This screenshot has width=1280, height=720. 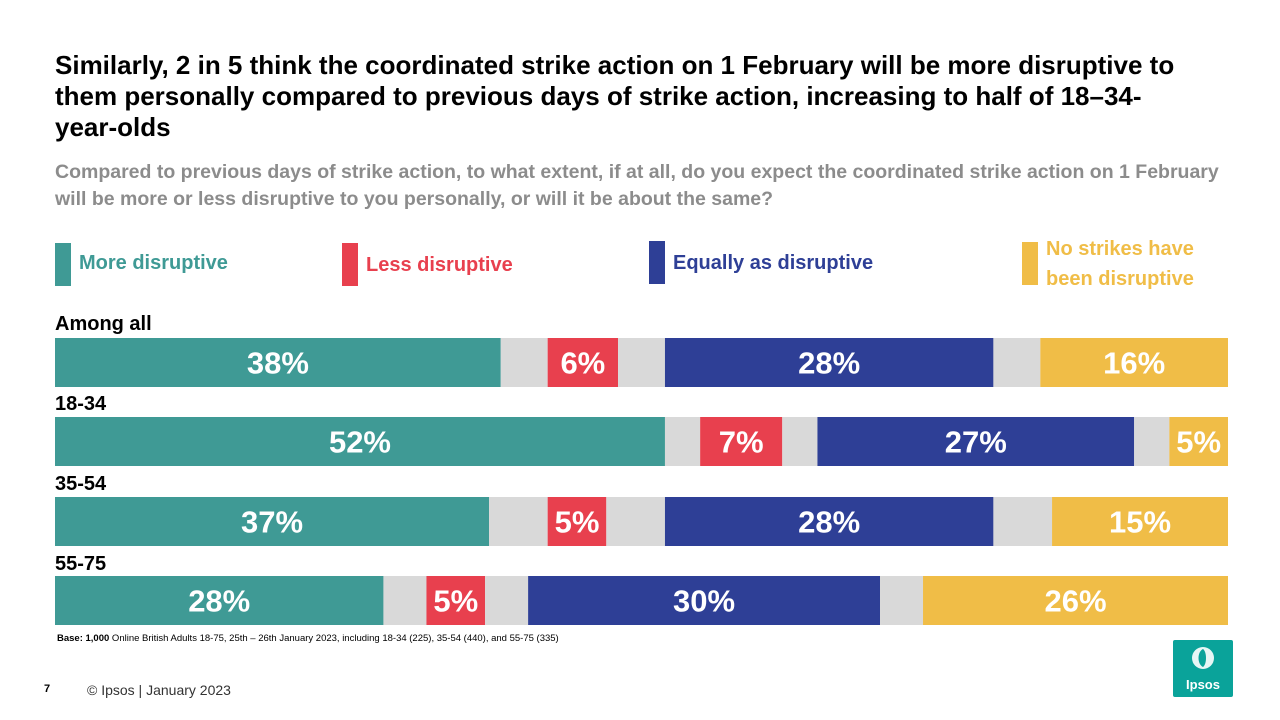 I want to click on legend-no-strikes-disruptive: No strikes have been disruptive, so click(x=1124, y=264).